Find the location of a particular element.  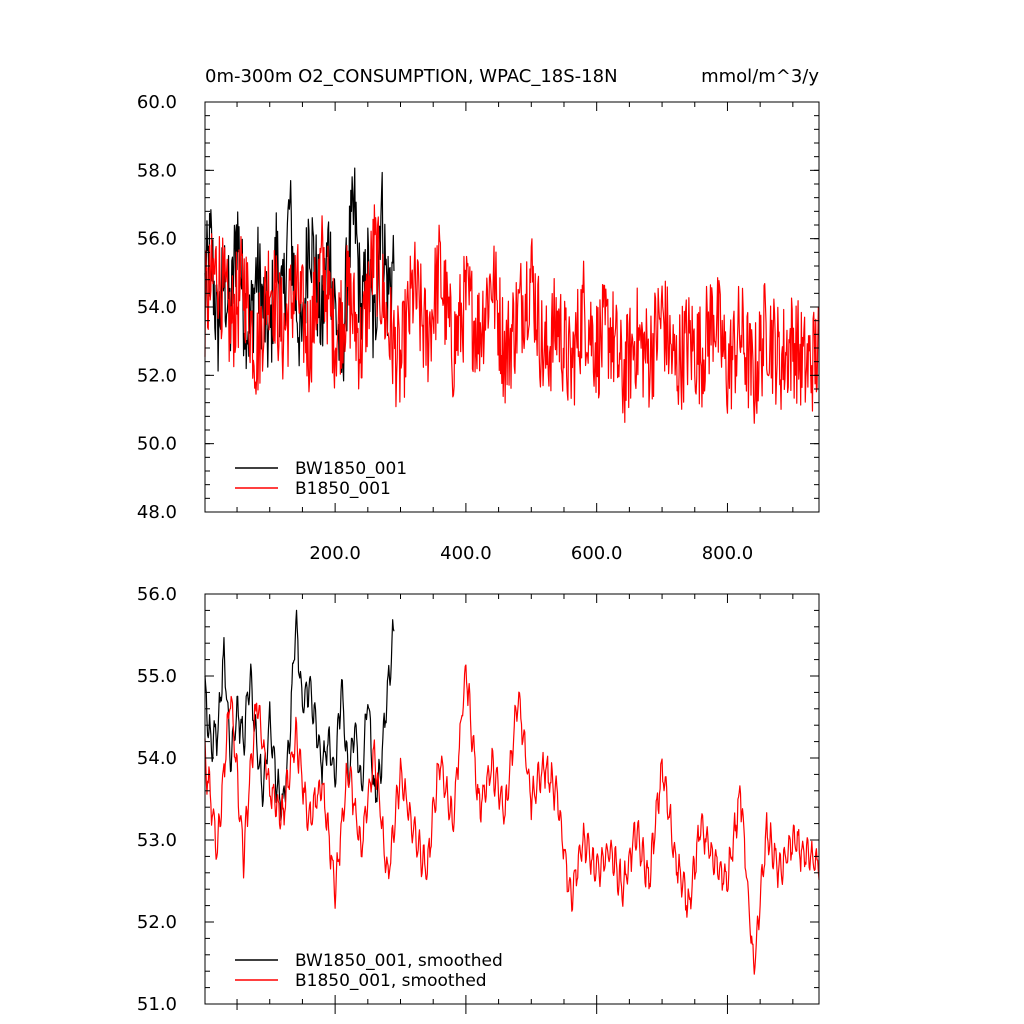

x-tick-label: 400.0 is located at coordinates (466, 553).